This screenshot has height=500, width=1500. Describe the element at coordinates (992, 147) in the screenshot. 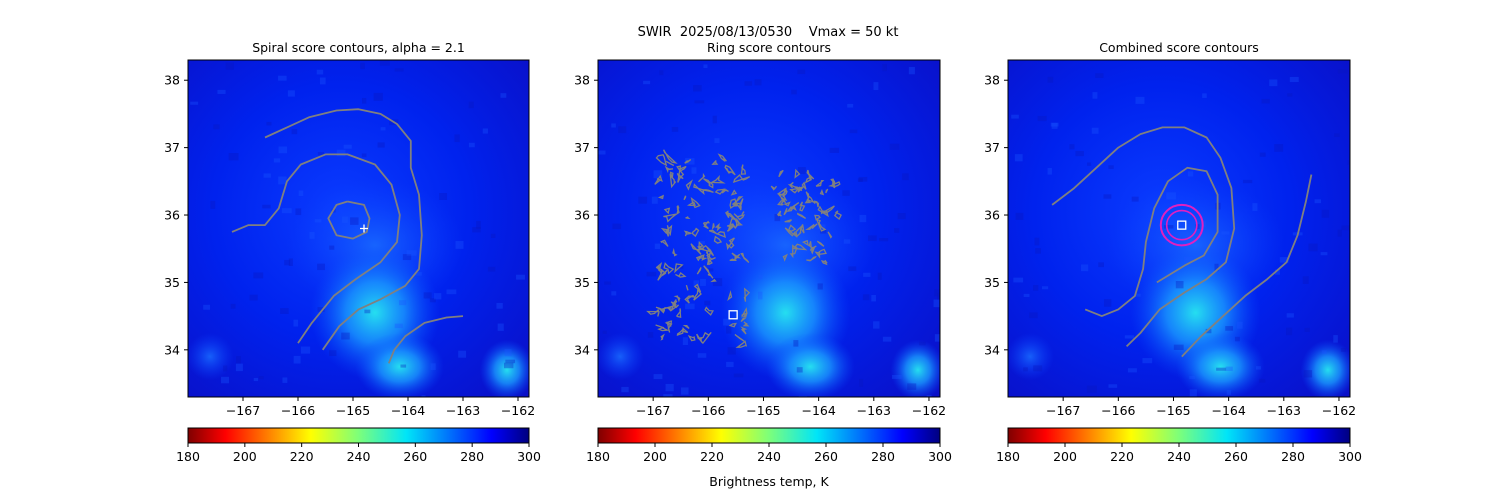

I see `y-tick-label: 37` at that location.